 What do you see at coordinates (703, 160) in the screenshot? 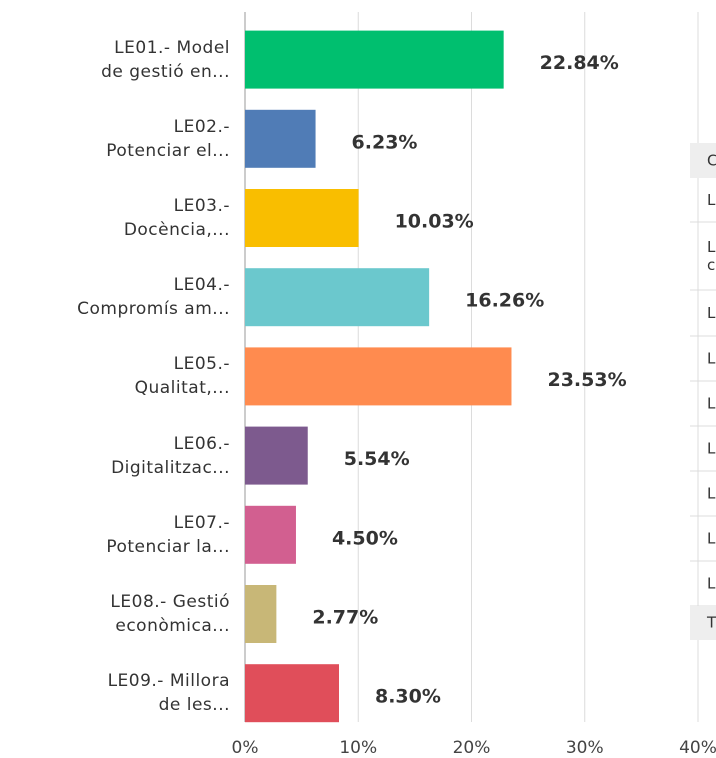
I see `table-header` at bounding box center [703, 160].